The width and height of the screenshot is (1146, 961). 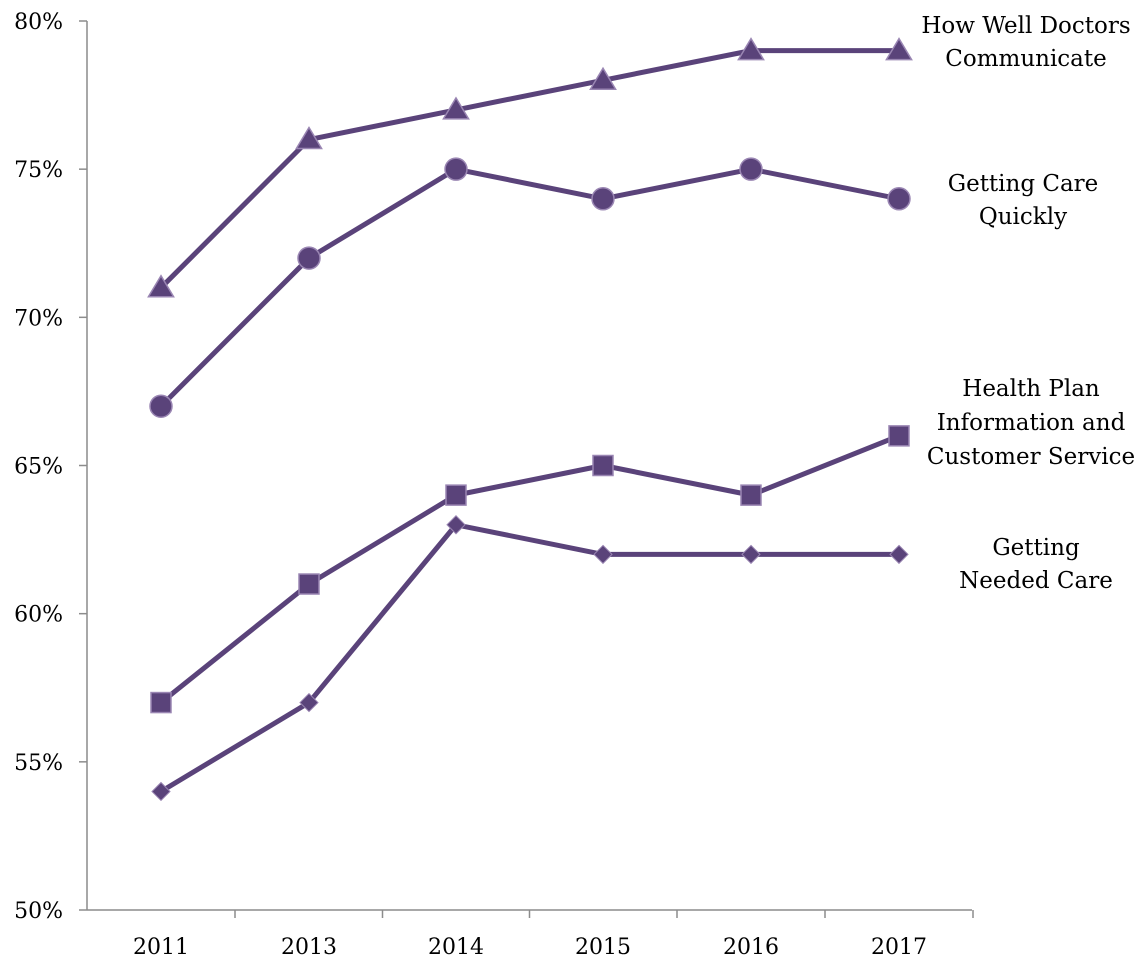 What do you see at coordinates (309, 947) in the screenshot?
I see `x-tick-label: 2013` at bounding box center [309, 947].